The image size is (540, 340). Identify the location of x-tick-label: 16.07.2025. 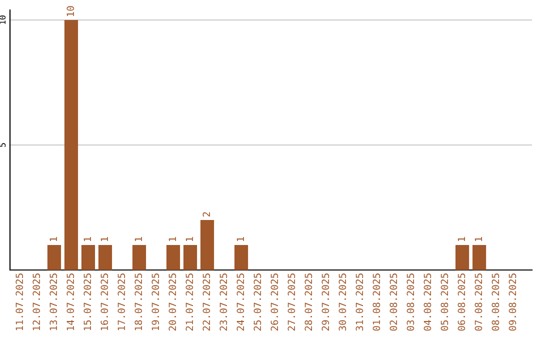
(104, 302).